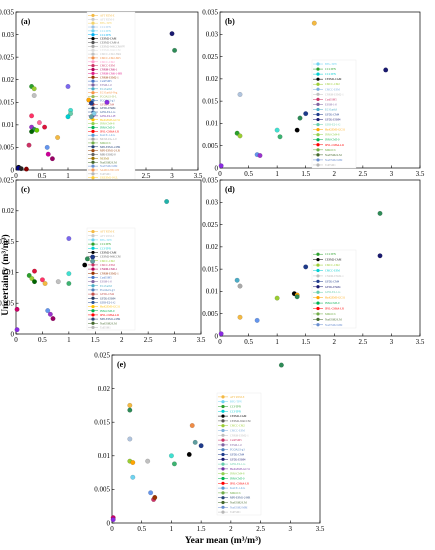  Describe the element at coordinates (240, 498) in the screenshot. I see `legend-entry: MPI-ESM1-2-HR` at that location.